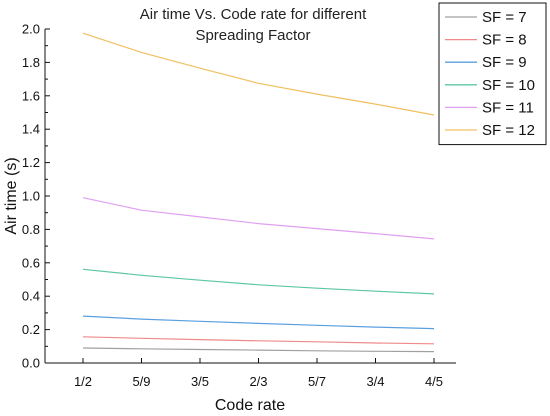 Image resolution: width=550 pixels, height=416 pixels. I want to click on y-tick-label: 1.8, so click(31, 62).